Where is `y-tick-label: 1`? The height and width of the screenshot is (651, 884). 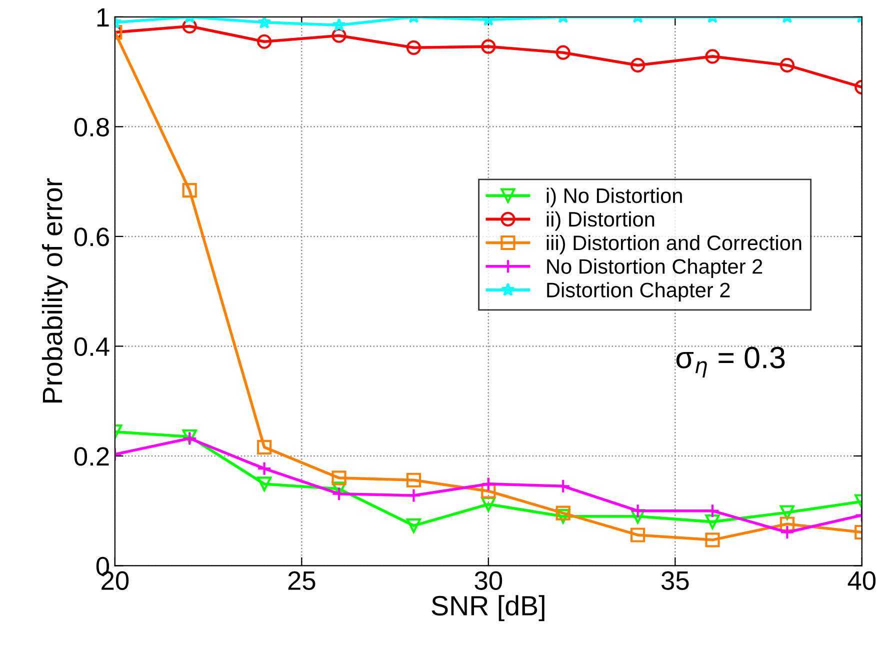 y-tick-label: 1 is located at coordinates (103, 17).